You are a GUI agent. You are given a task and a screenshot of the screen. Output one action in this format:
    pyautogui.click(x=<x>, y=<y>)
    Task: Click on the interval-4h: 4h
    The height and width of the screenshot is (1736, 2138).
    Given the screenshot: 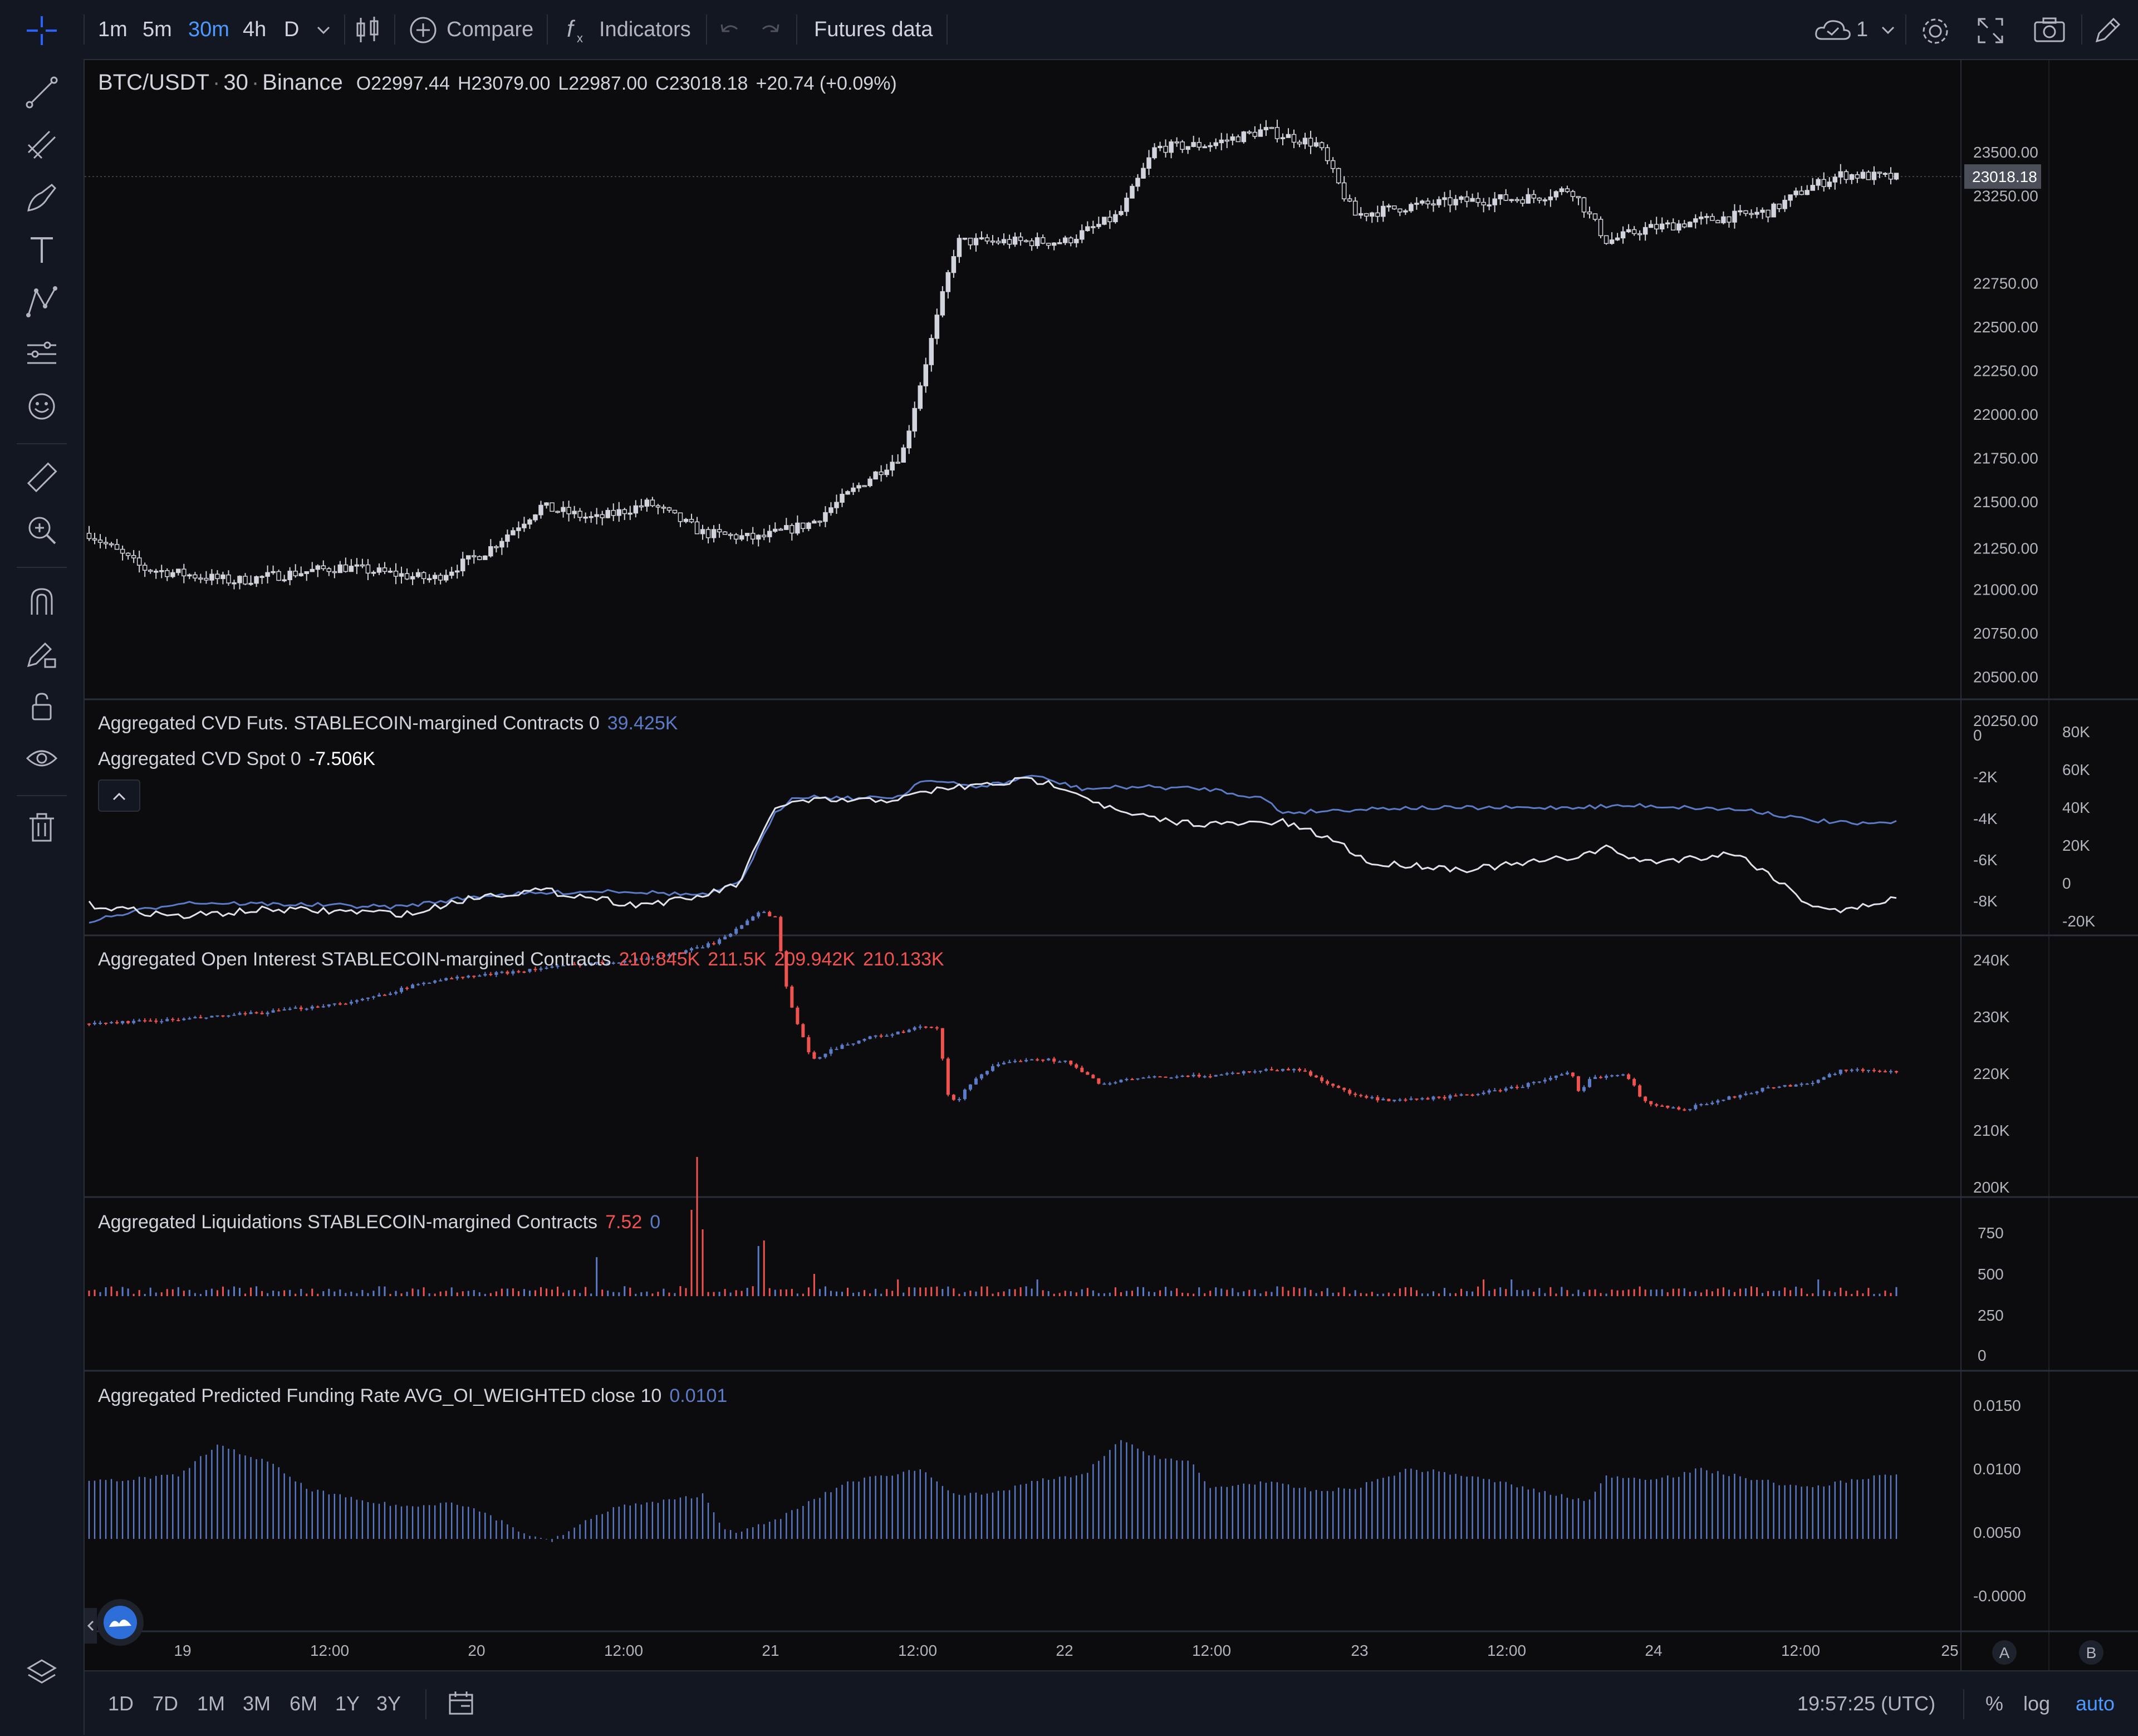 What is the action you would take?
    pyautogui.click(x=255, y=30)
    